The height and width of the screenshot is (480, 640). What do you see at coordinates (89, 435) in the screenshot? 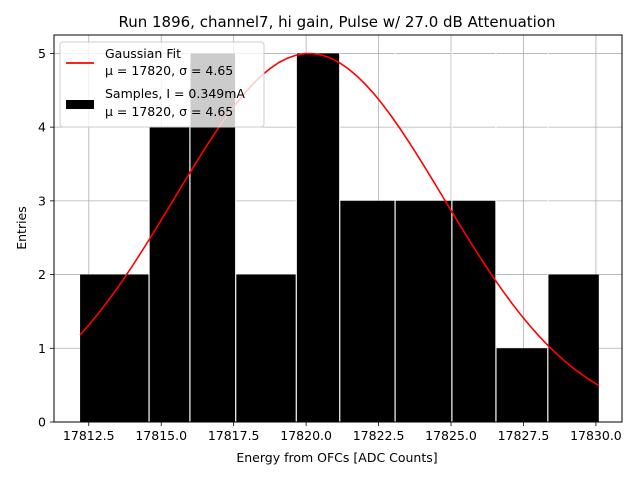
I see `x-tick-label-0: 17812.5` at bounding box center [89, 435].